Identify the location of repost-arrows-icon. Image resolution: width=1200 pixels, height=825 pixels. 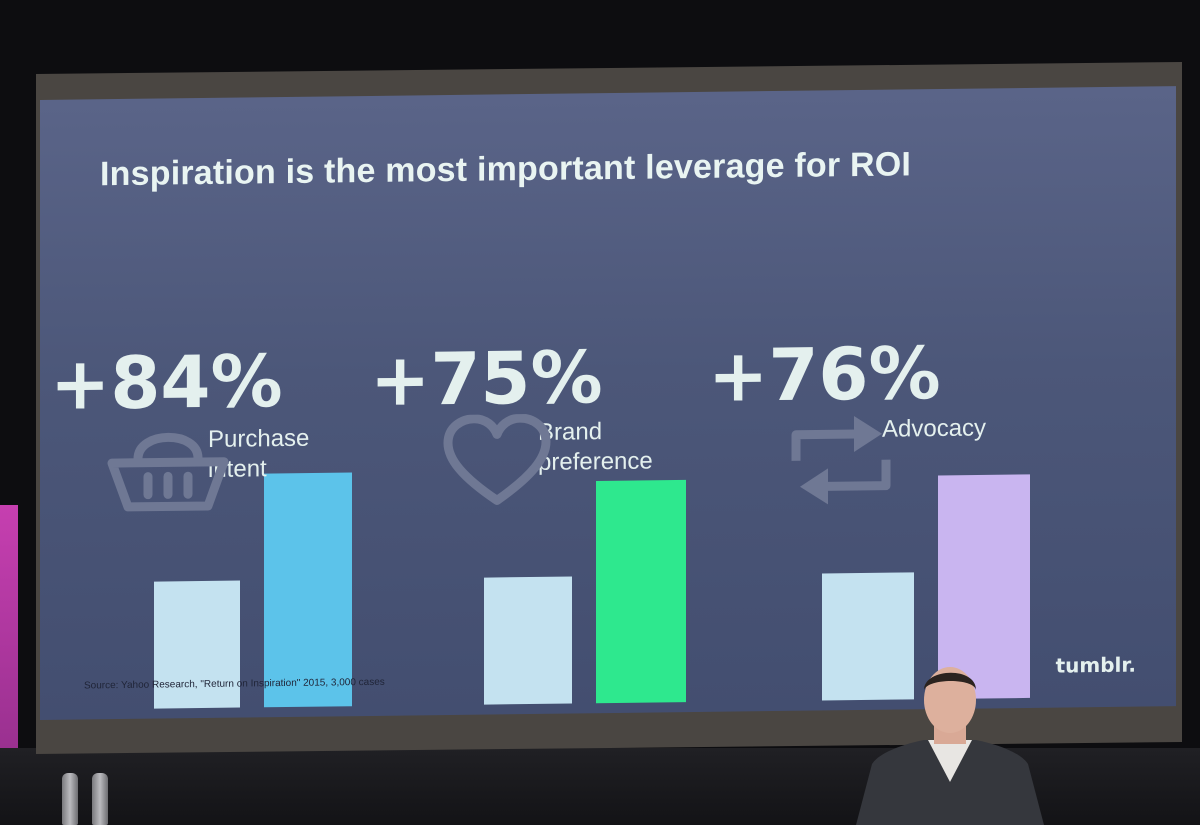
(841, 460).